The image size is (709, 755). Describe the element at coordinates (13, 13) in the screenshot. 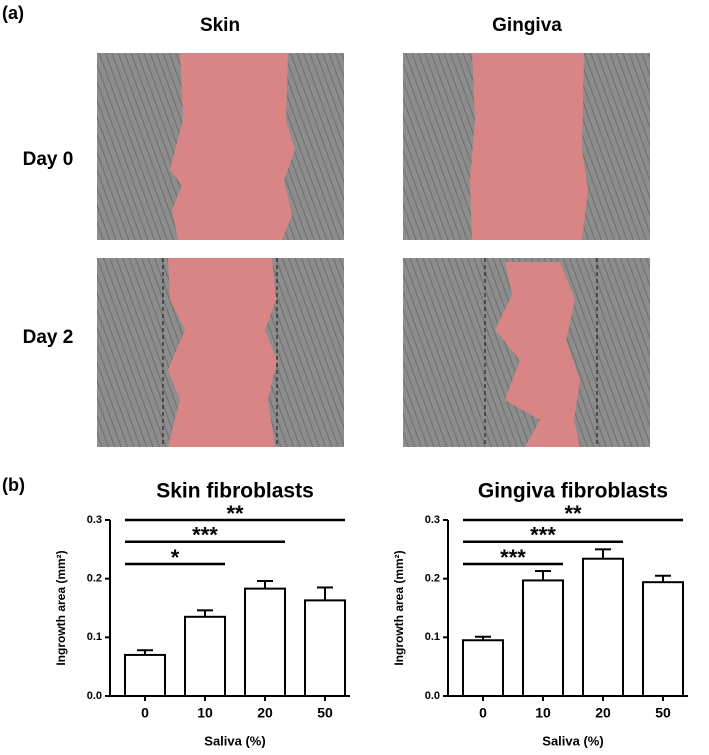

I see `panel-label: (a)` at that location.